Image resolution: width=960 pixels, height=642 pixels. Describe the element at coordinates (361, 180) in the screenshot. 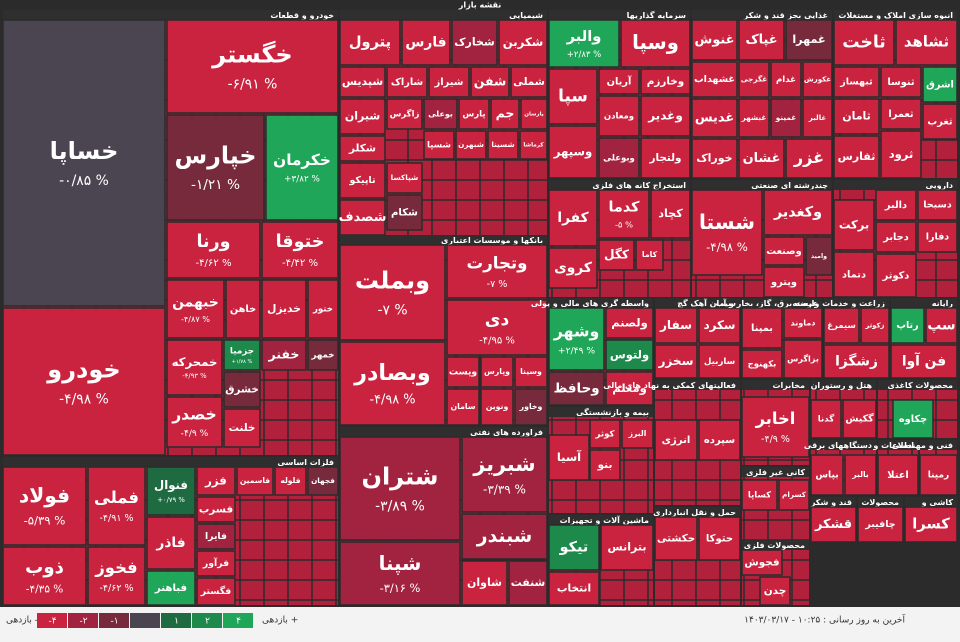

I see `tile-name: تاپیکو` at that location.